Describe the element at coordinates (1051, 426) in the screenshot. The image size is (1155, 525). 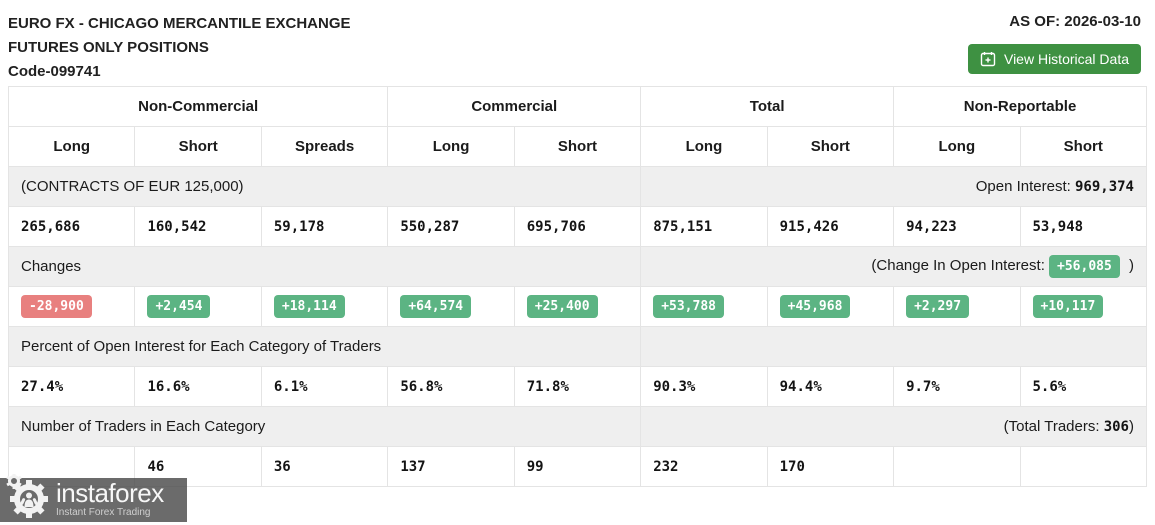
I see `total-traders-label: (Total Traders:` at that location.